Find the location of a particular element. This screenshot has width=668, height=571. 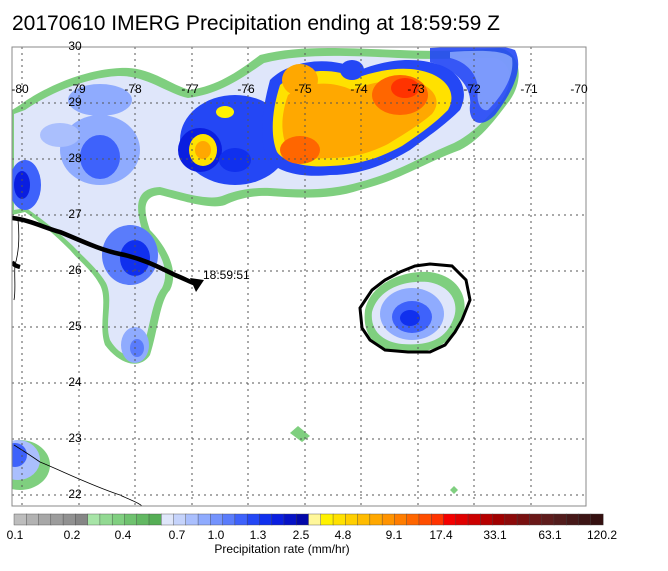

lon-label: -75 is located at coordinates (303, 89).